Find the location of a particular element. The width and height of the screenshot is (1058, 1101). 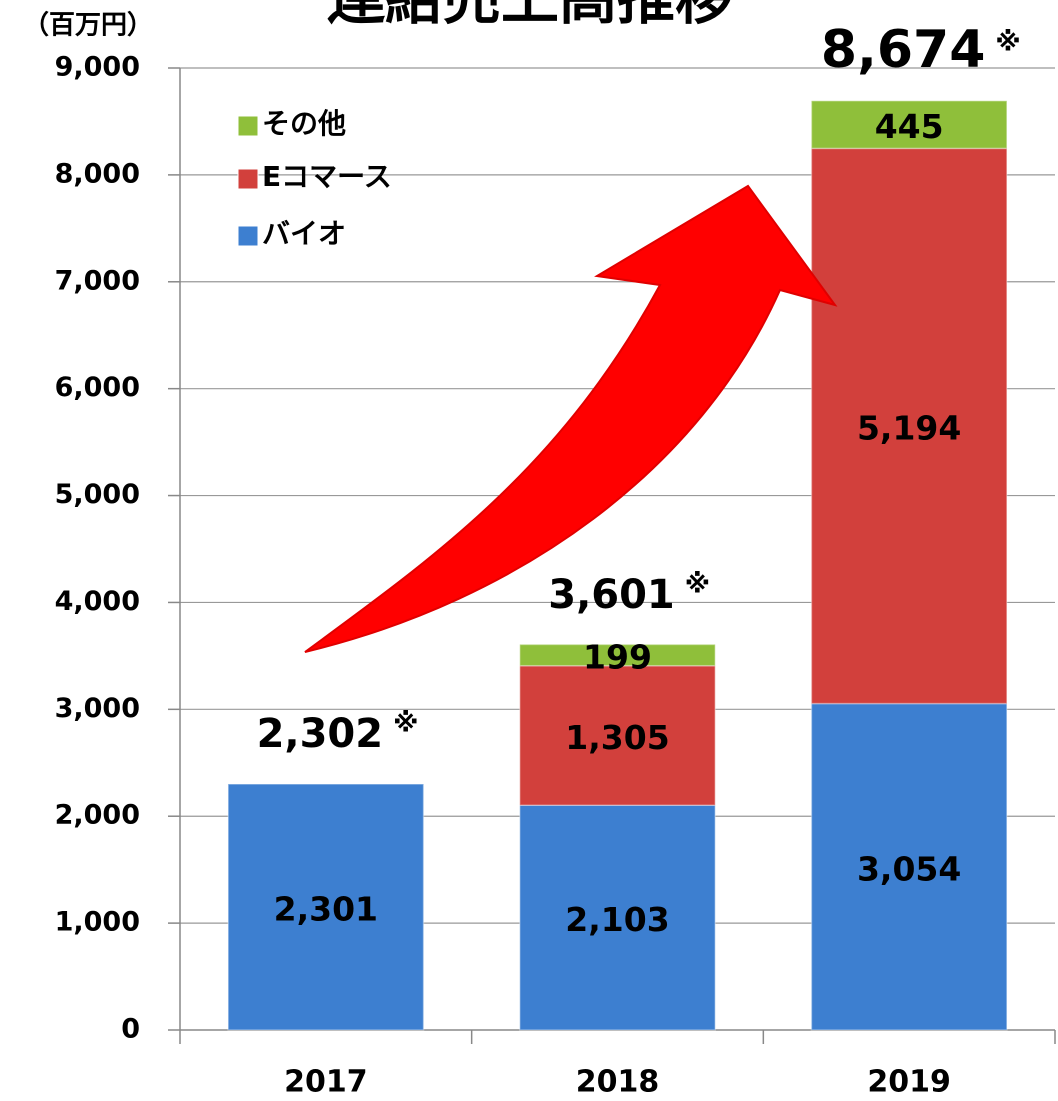

data-label: 199 is located at coordinates (617, 657).